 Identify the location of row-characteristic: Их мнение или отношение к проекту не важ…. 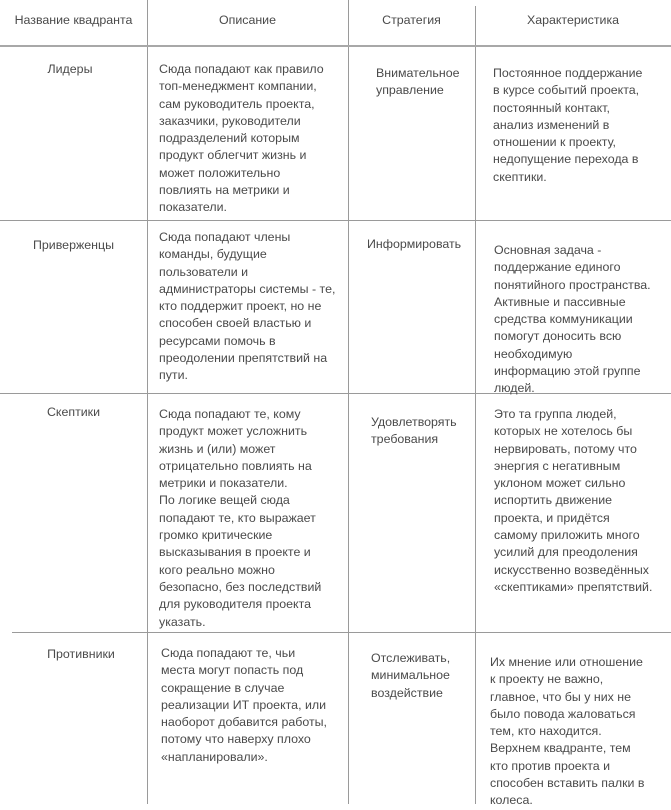
(567, 731).